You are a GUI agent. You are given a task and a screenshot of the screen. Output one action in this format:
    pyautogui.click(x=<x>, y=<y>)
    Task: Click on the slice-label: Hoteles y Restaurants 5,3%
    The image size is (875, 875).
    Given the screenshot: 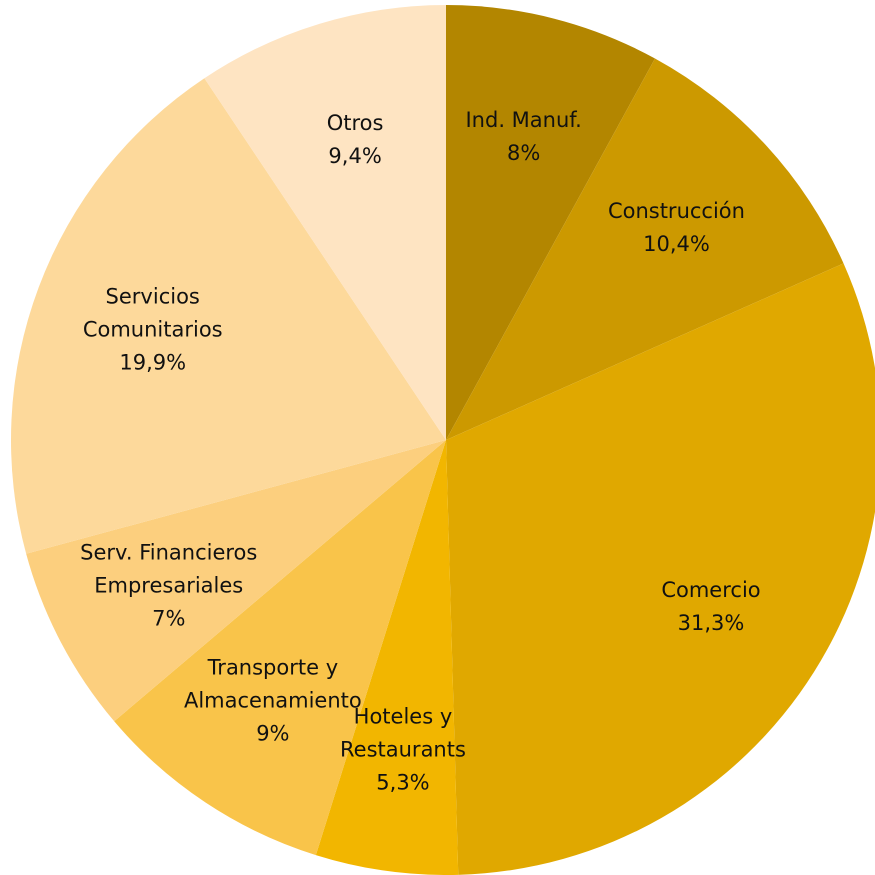 What is the action you would take?
    pyautogui.click(x=403, y=750)
    